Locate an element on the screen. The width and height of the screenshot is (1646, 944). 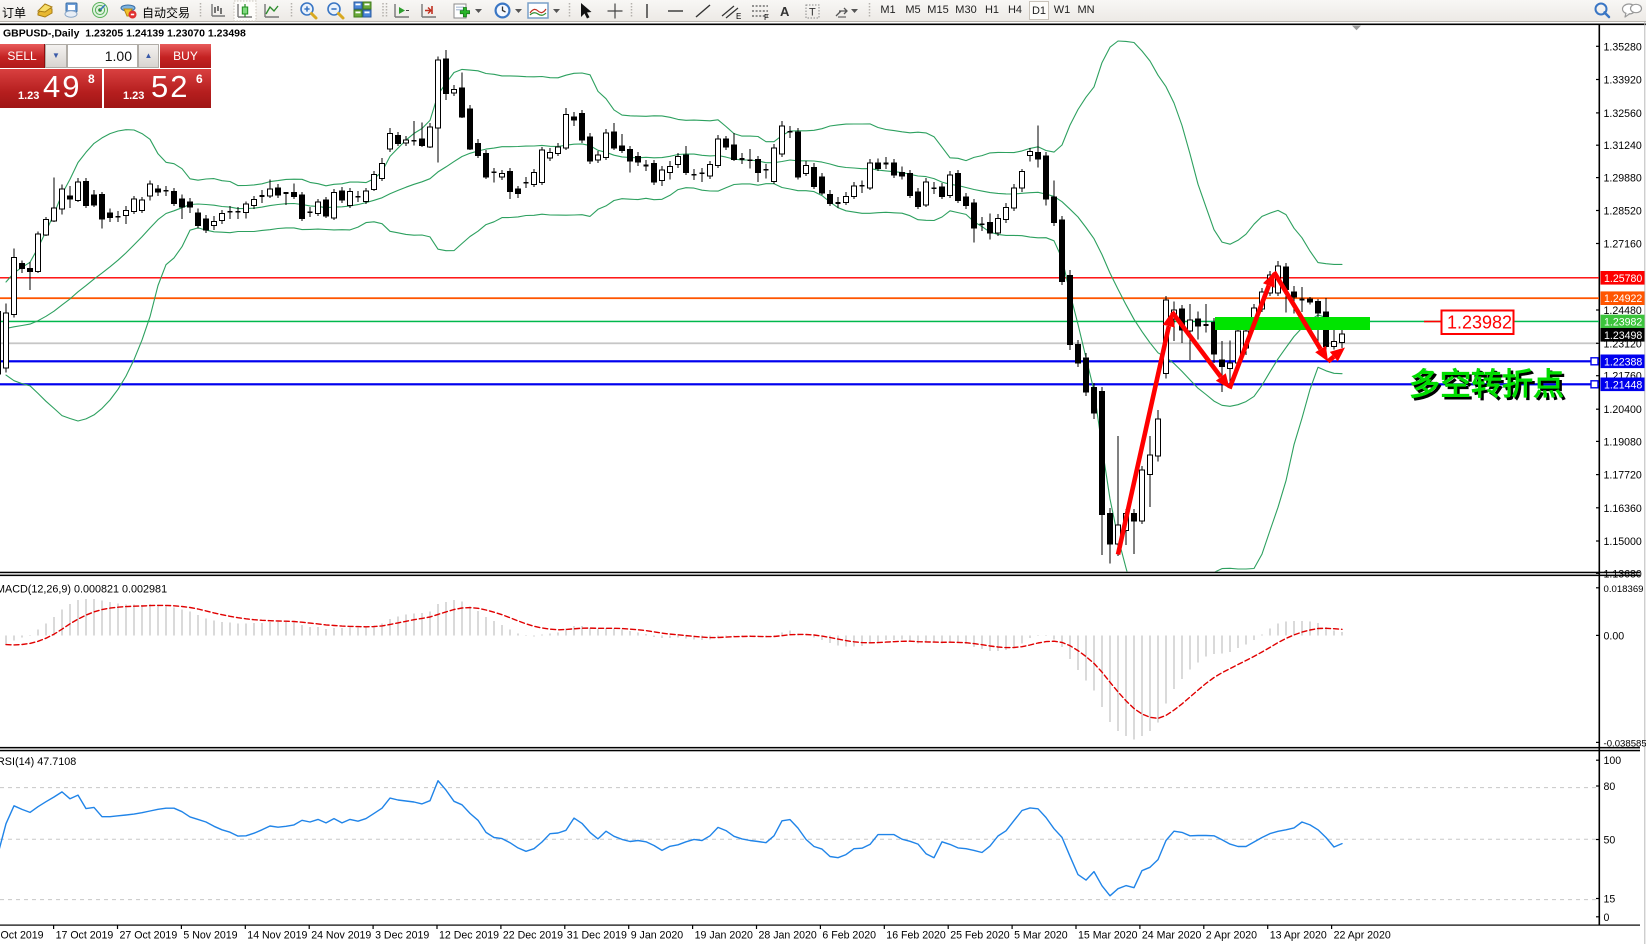
svg-text: 50 is located at coordinates (1610, 841).